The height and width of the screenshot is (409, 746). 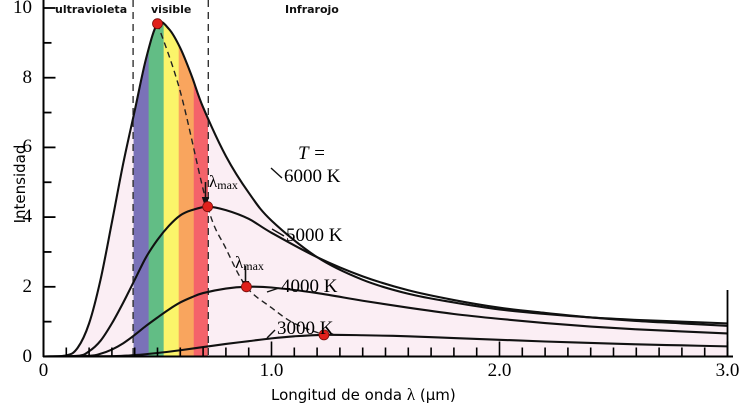 What do you see at coordinates (275, 253) in the screenshot?
I see `label-leader-lines` at bounding box center [275, 253].